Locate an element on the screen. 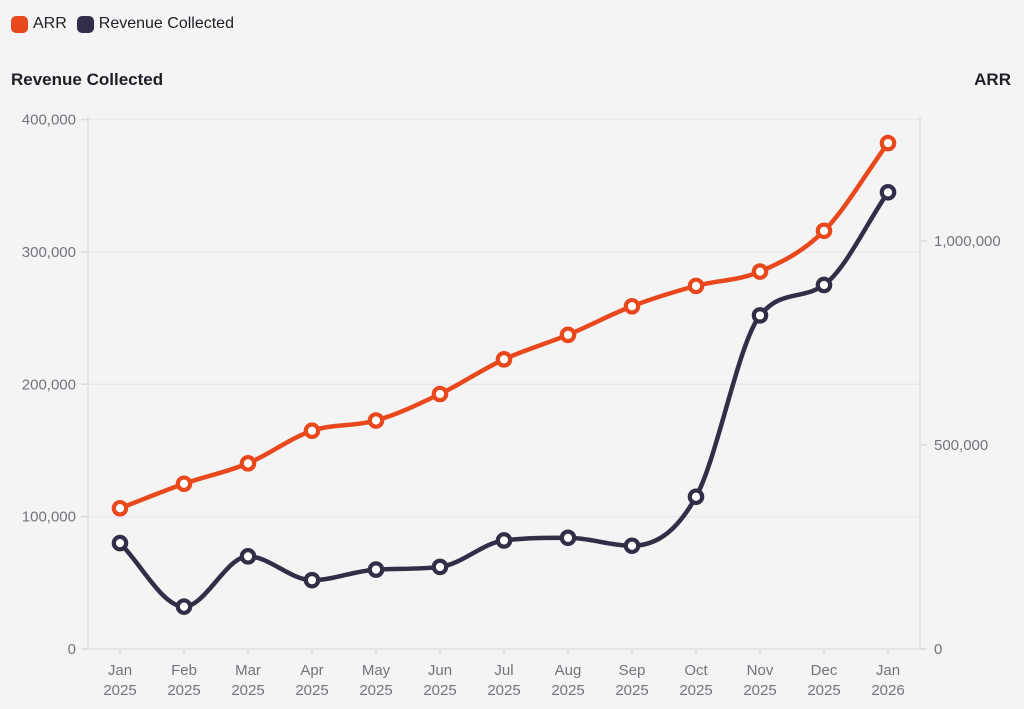  x-label-month-jan-2025: Jan is located at coordinates (120, 670).